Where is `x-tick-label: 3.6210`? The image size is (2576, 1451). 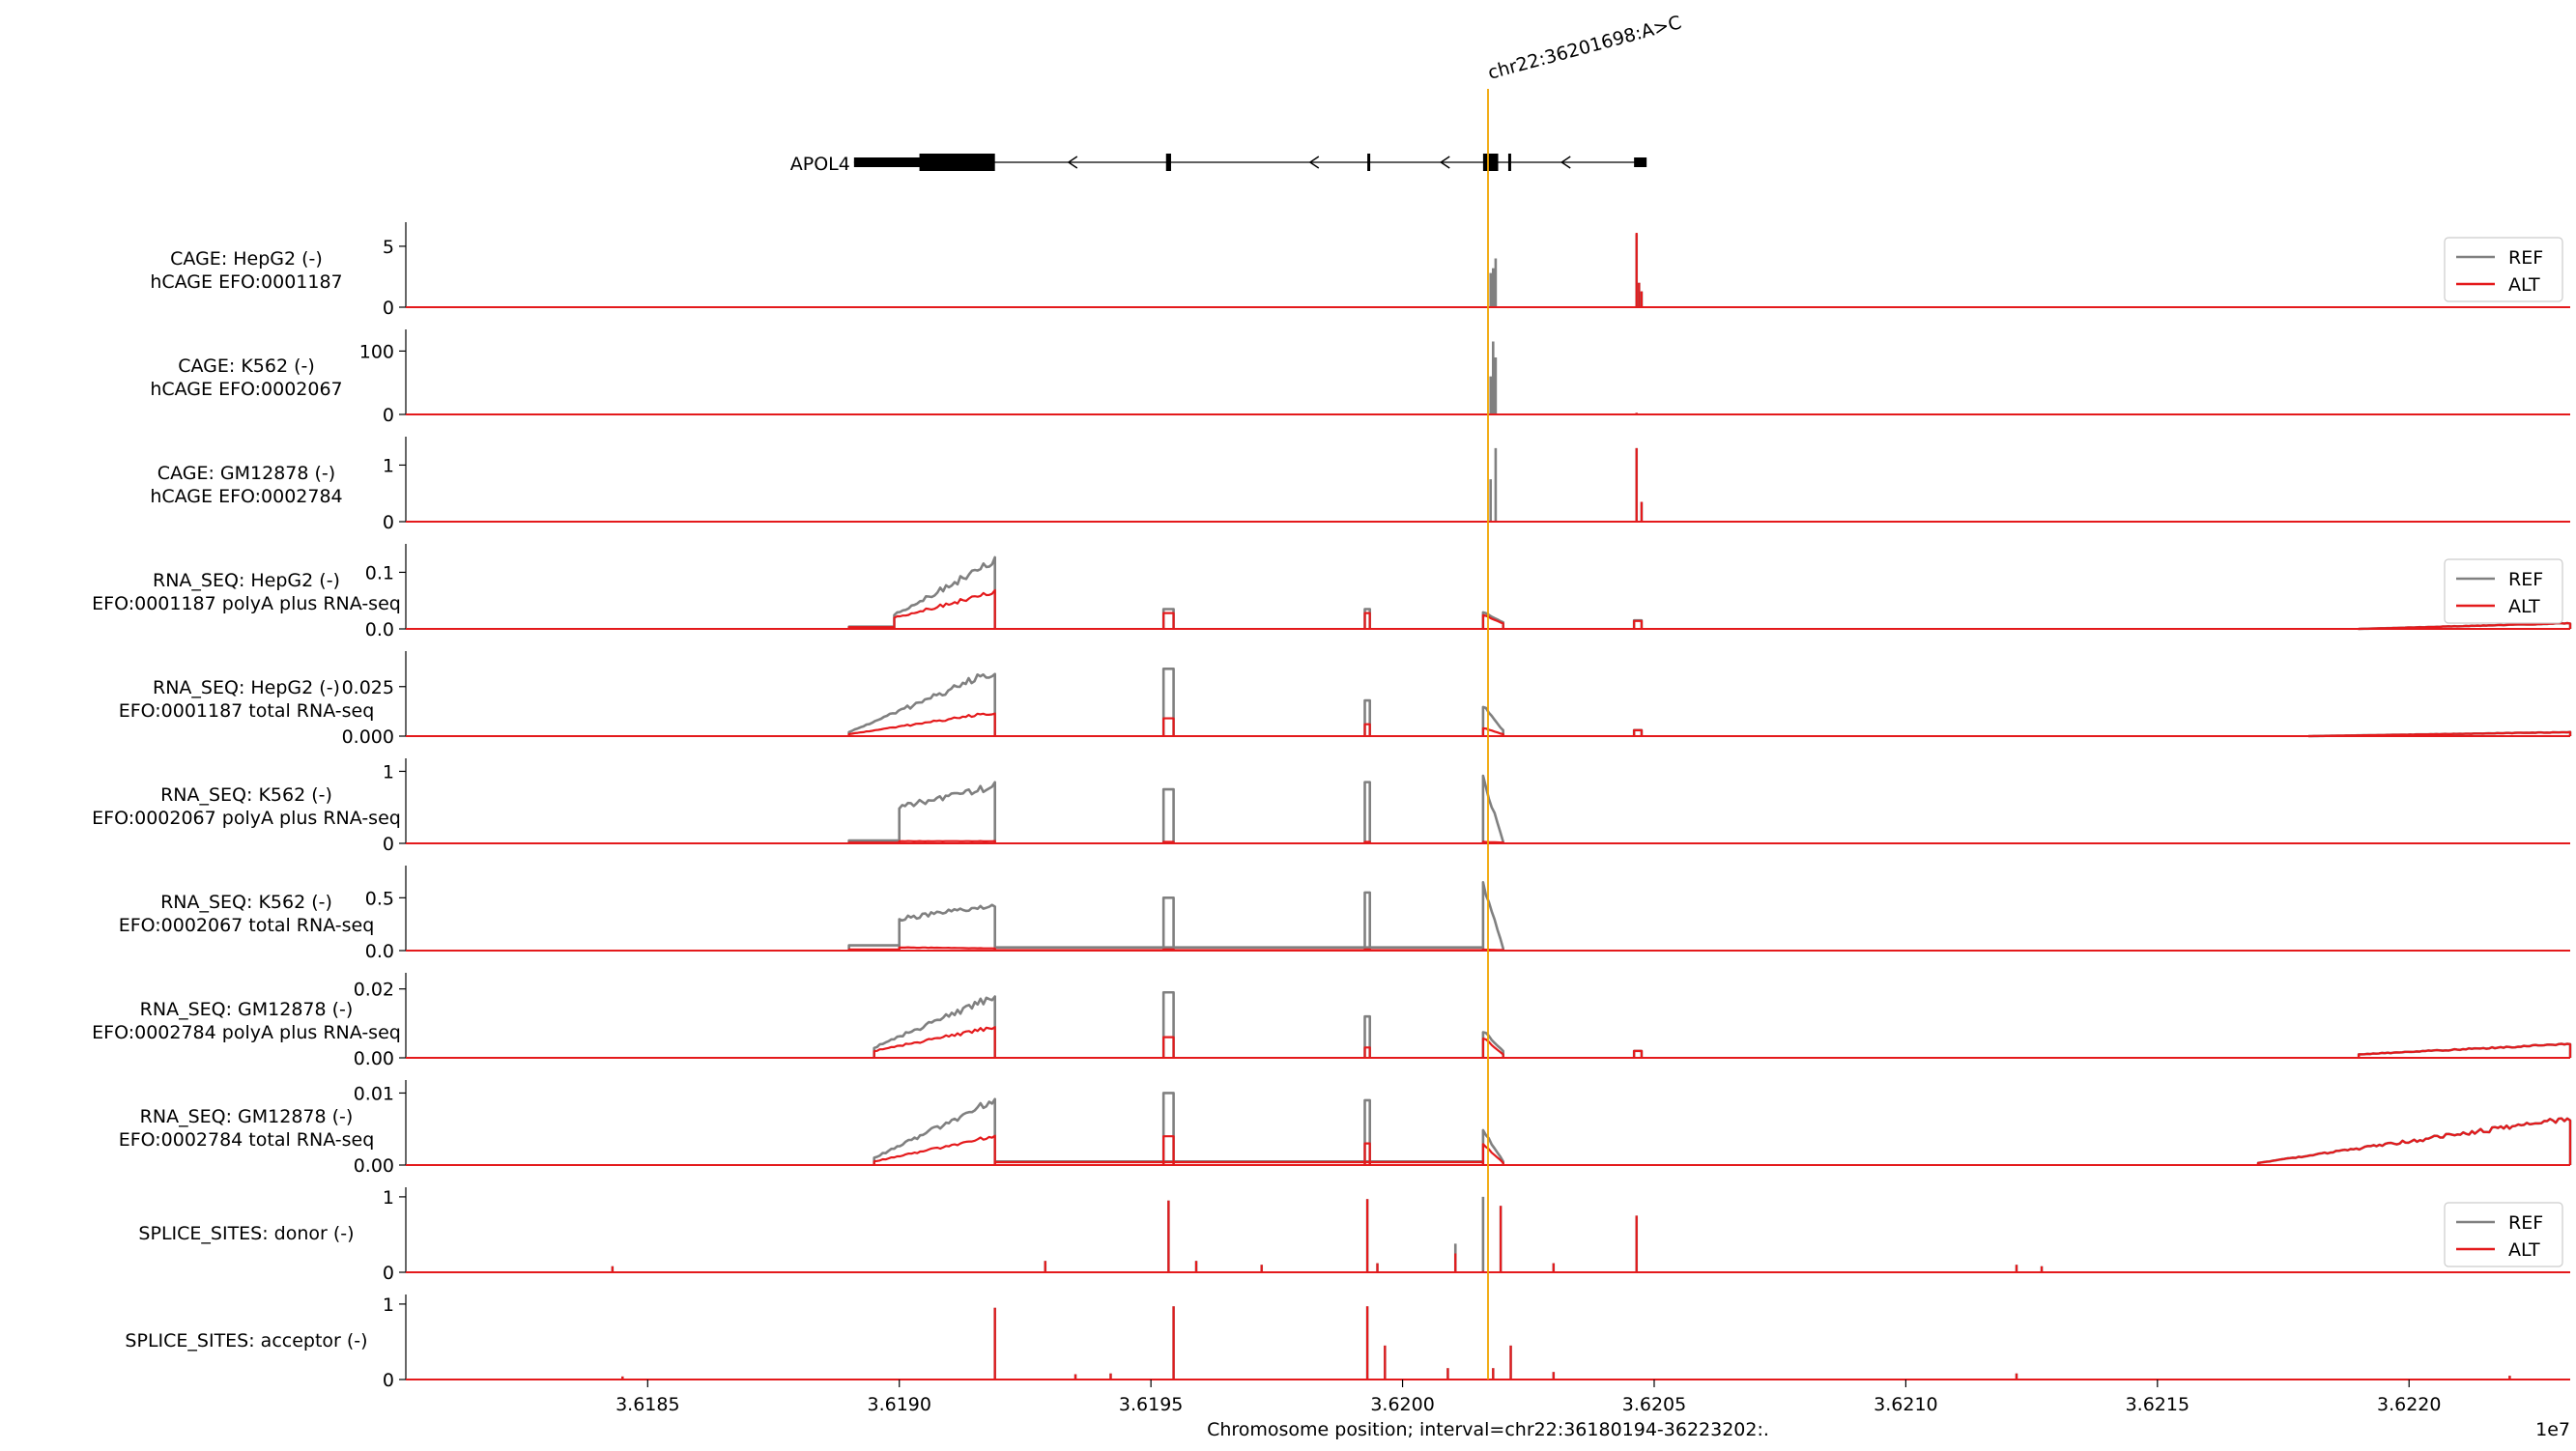
x-tick-label: 3.6210 is located at coordinates (1906, 1404).